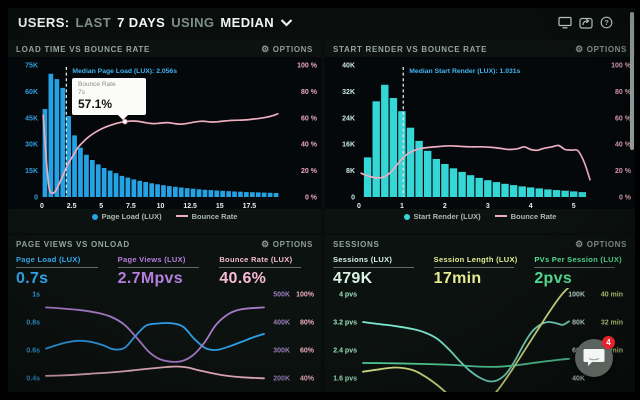  I want to click on chart-tooltip: Bounce Rate 7s 57.1%, so click(109, 99).